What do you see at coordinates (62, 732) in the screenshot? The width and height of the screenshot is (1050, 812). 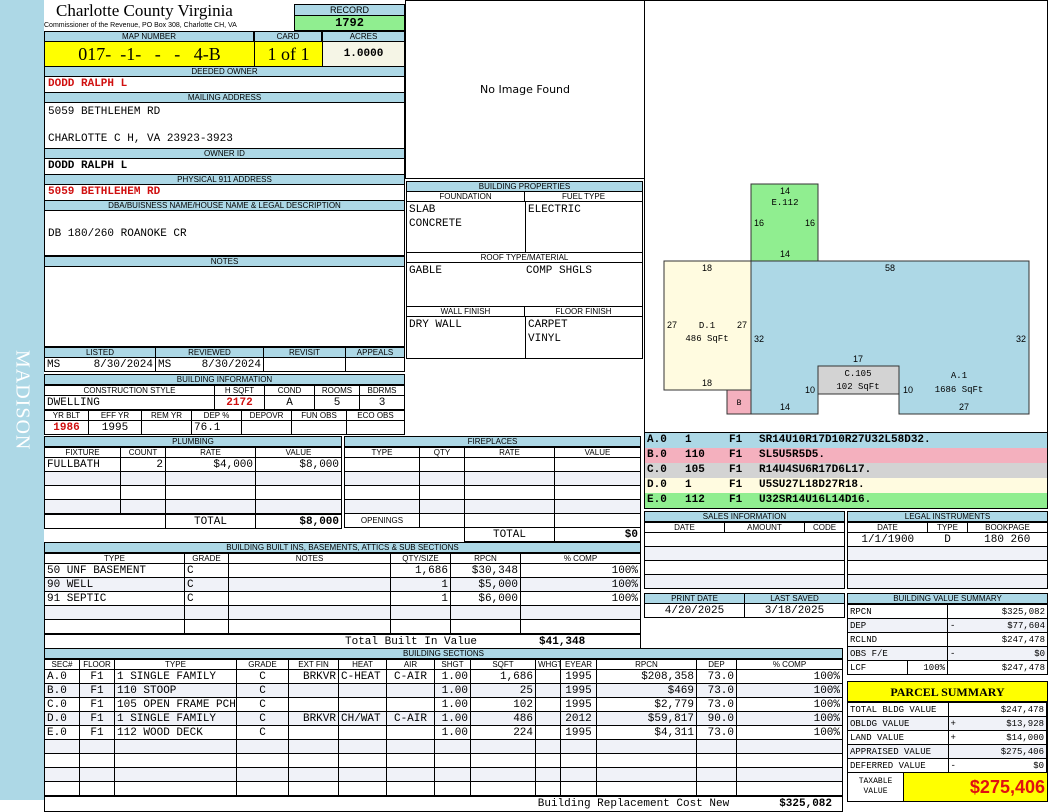 I see `table-cell: E.0` at bounding box center [62, 732].